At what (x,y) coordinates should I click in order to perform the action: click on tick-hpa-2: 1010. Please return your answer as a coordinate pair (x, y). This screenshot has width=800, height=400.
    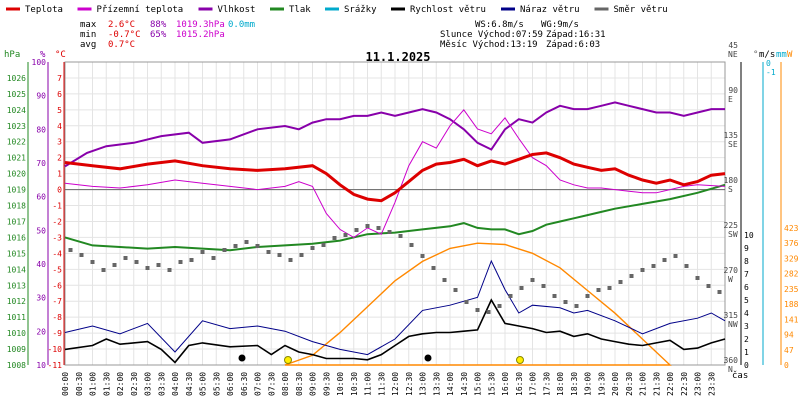
    Looking at the image, I should click on (16, 333).